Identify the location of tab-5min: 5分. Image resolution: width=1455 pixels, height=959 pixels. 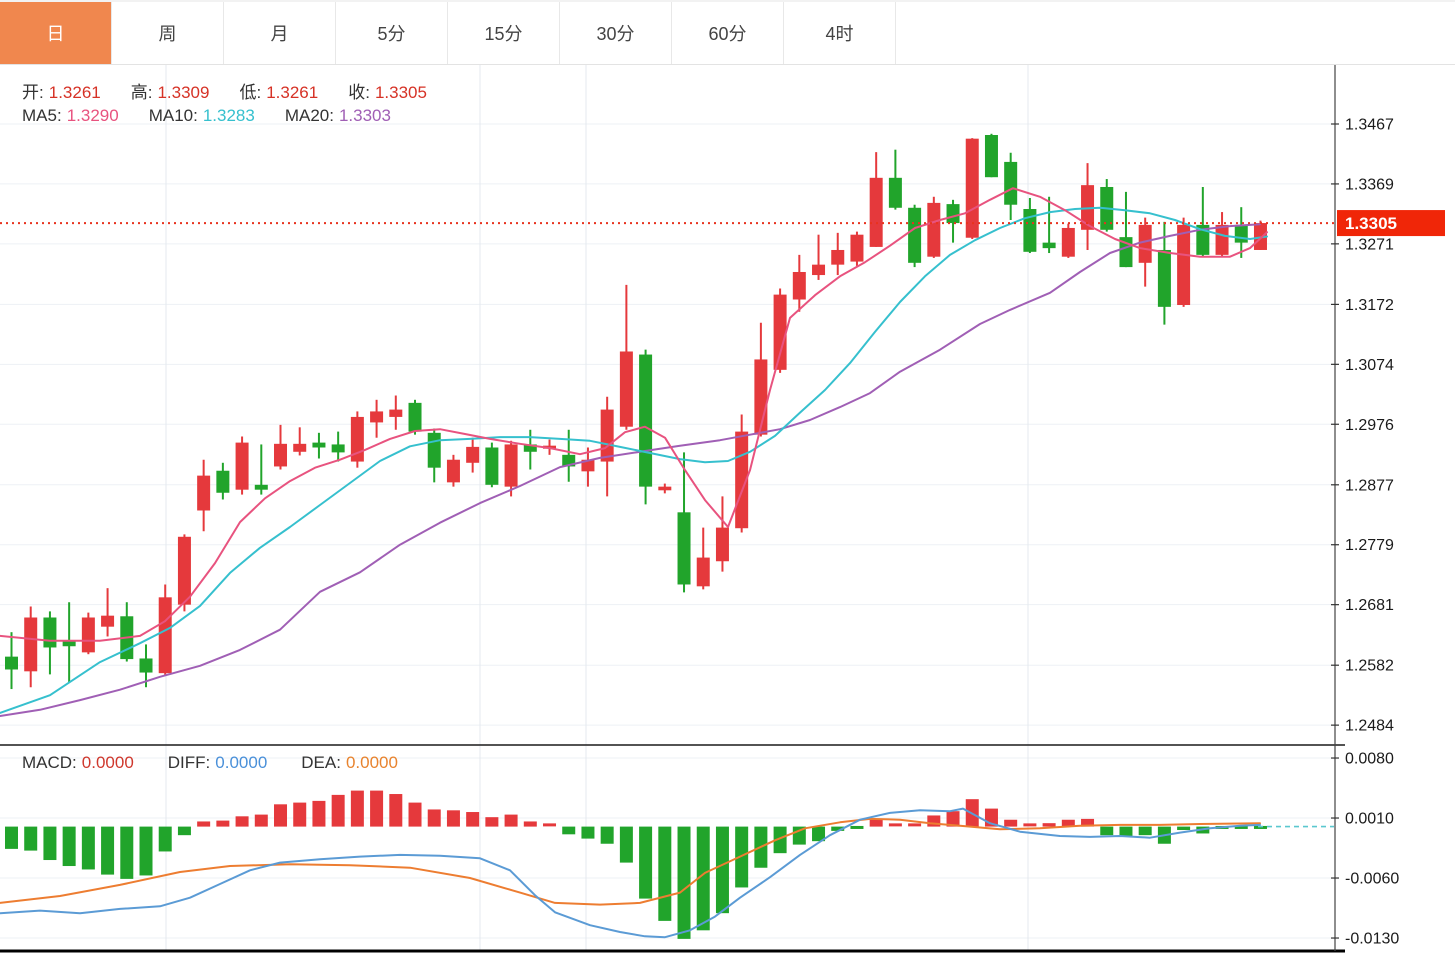
(392, 33).